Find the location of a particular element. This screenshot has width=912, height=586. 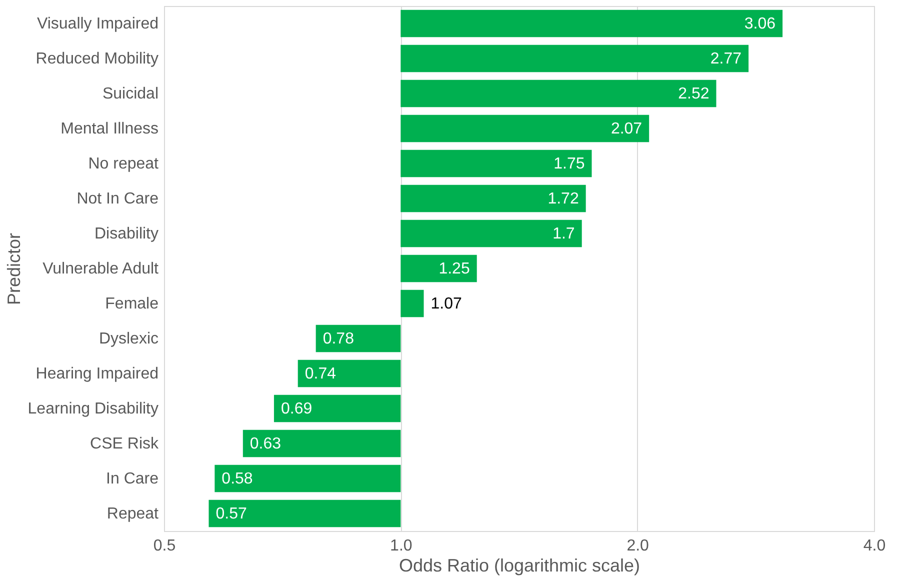

y-tick-label: In Care is located at coordinates (132, 479).